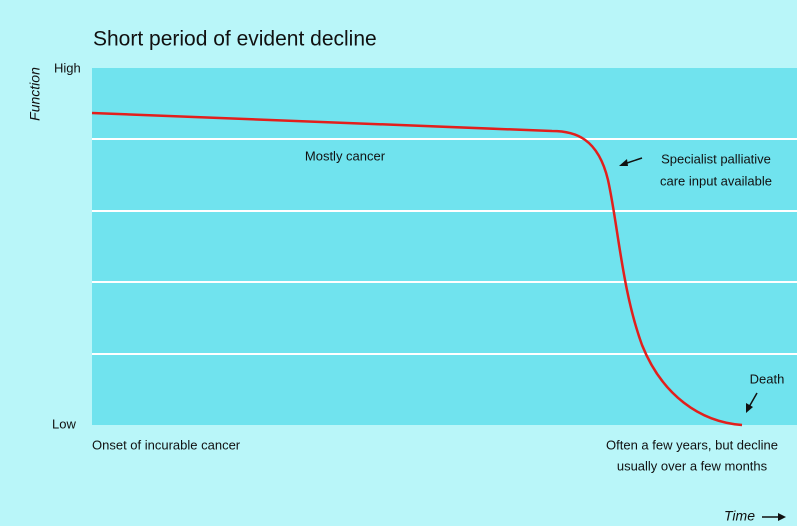 The width and height of the screenshot is (797, 526). Describe the element at coordinates (774, 517) in the screenshot. I see `time-arrow` at that location.